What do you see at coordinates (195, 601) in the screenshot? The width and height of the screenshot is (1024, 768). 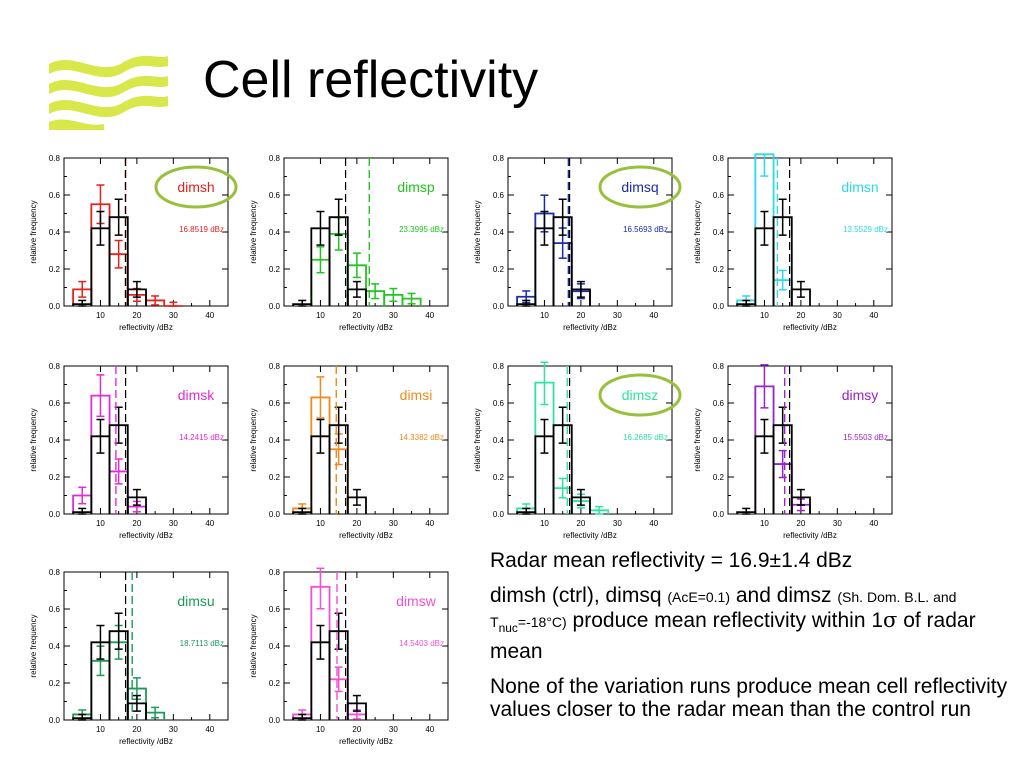 I see `run-name-label: dimsu` at bounding box center [195, 601].